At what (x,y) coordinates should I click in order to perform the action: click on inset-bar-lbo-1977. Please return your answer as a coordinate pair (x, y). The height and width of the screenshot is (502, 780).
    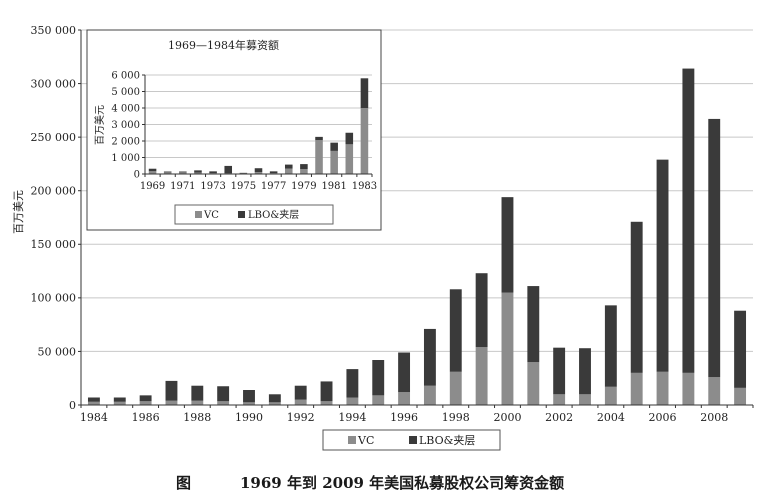
    Looking at the image, I should click on (273, 172).